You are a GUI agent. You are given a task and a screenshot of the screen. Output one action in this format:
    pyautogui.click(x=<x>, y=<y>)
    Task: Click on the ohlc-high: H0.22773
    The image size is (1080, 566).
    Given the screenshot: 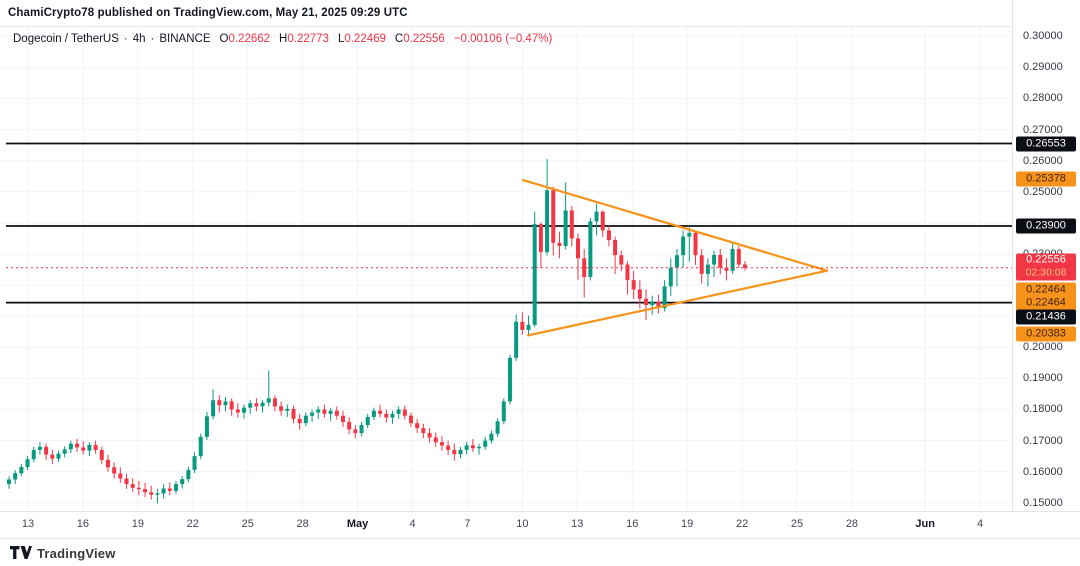 What is the action you would take?
    pyautogui.click(x=304, y=39)
    